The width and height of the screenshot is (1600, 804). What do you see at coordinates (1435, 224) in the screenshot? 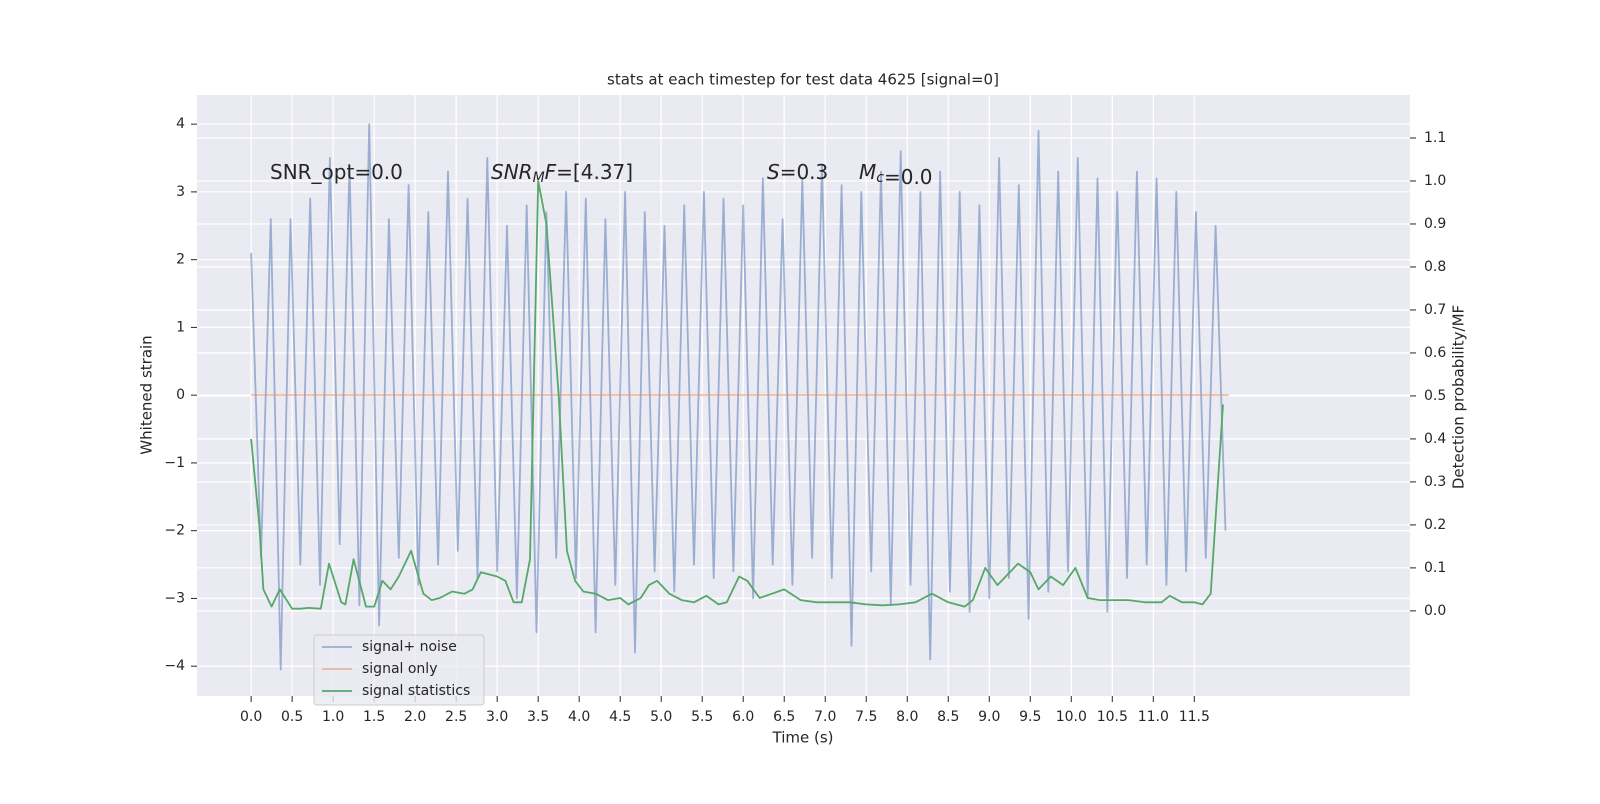
I see `y2-tick-label: 0.9` at bounding box center [1435, 224].